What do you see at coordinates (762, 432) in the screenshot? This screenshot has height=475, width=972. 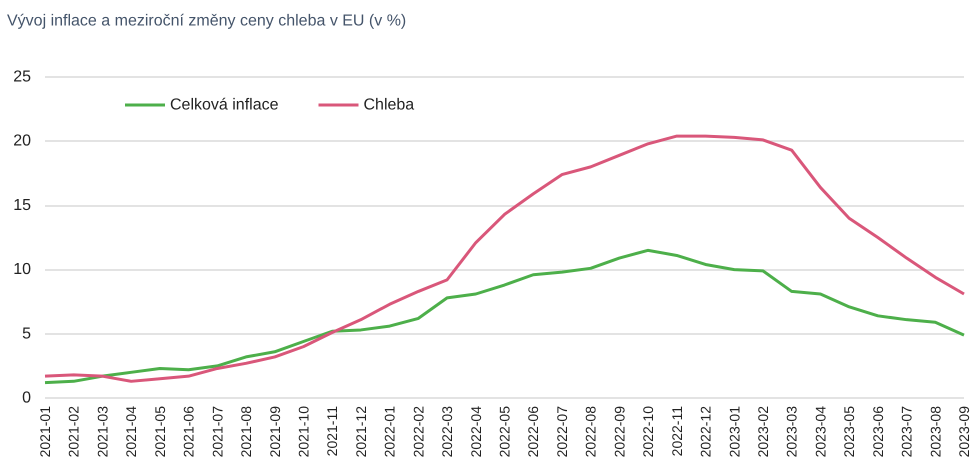 I see `x-tick-label: 2023-02` at bounding box center [762, 432].